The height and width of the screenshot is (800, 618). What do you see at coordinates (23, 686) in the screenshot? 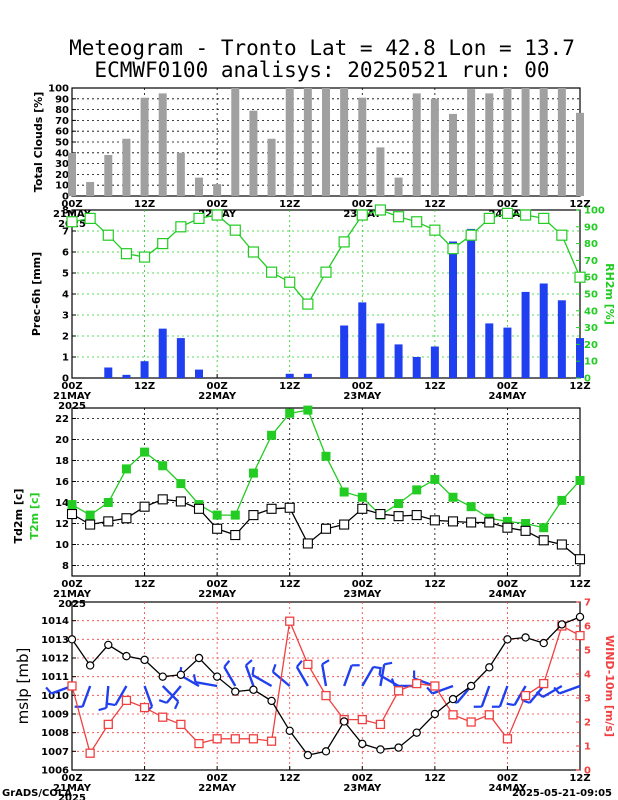
I see `mslp-ylabel: mslp [mb]` at bounding box center [23, 686].